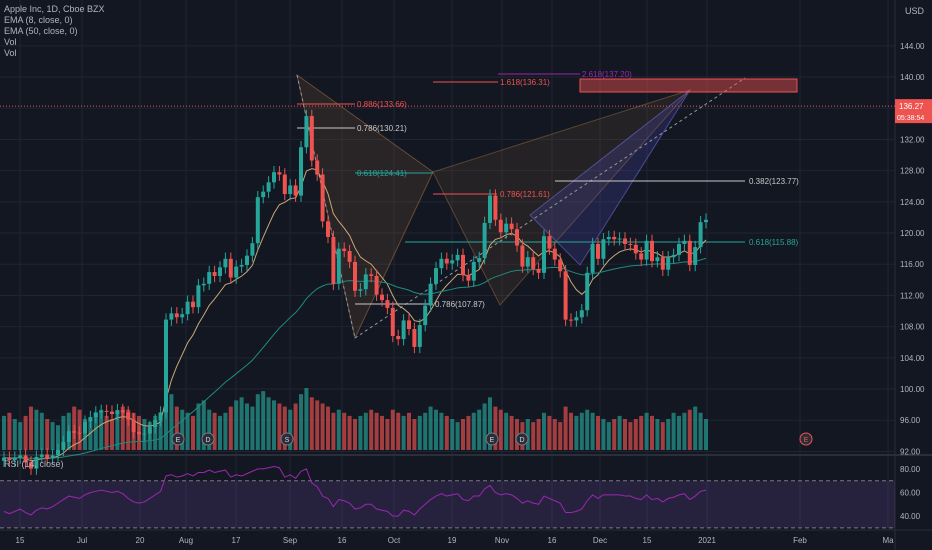 This screenshot has height=550, width=932. Describe the element at coordinates (552, 540) in the screenshot. I see `x-tick-label: 16` at that location.